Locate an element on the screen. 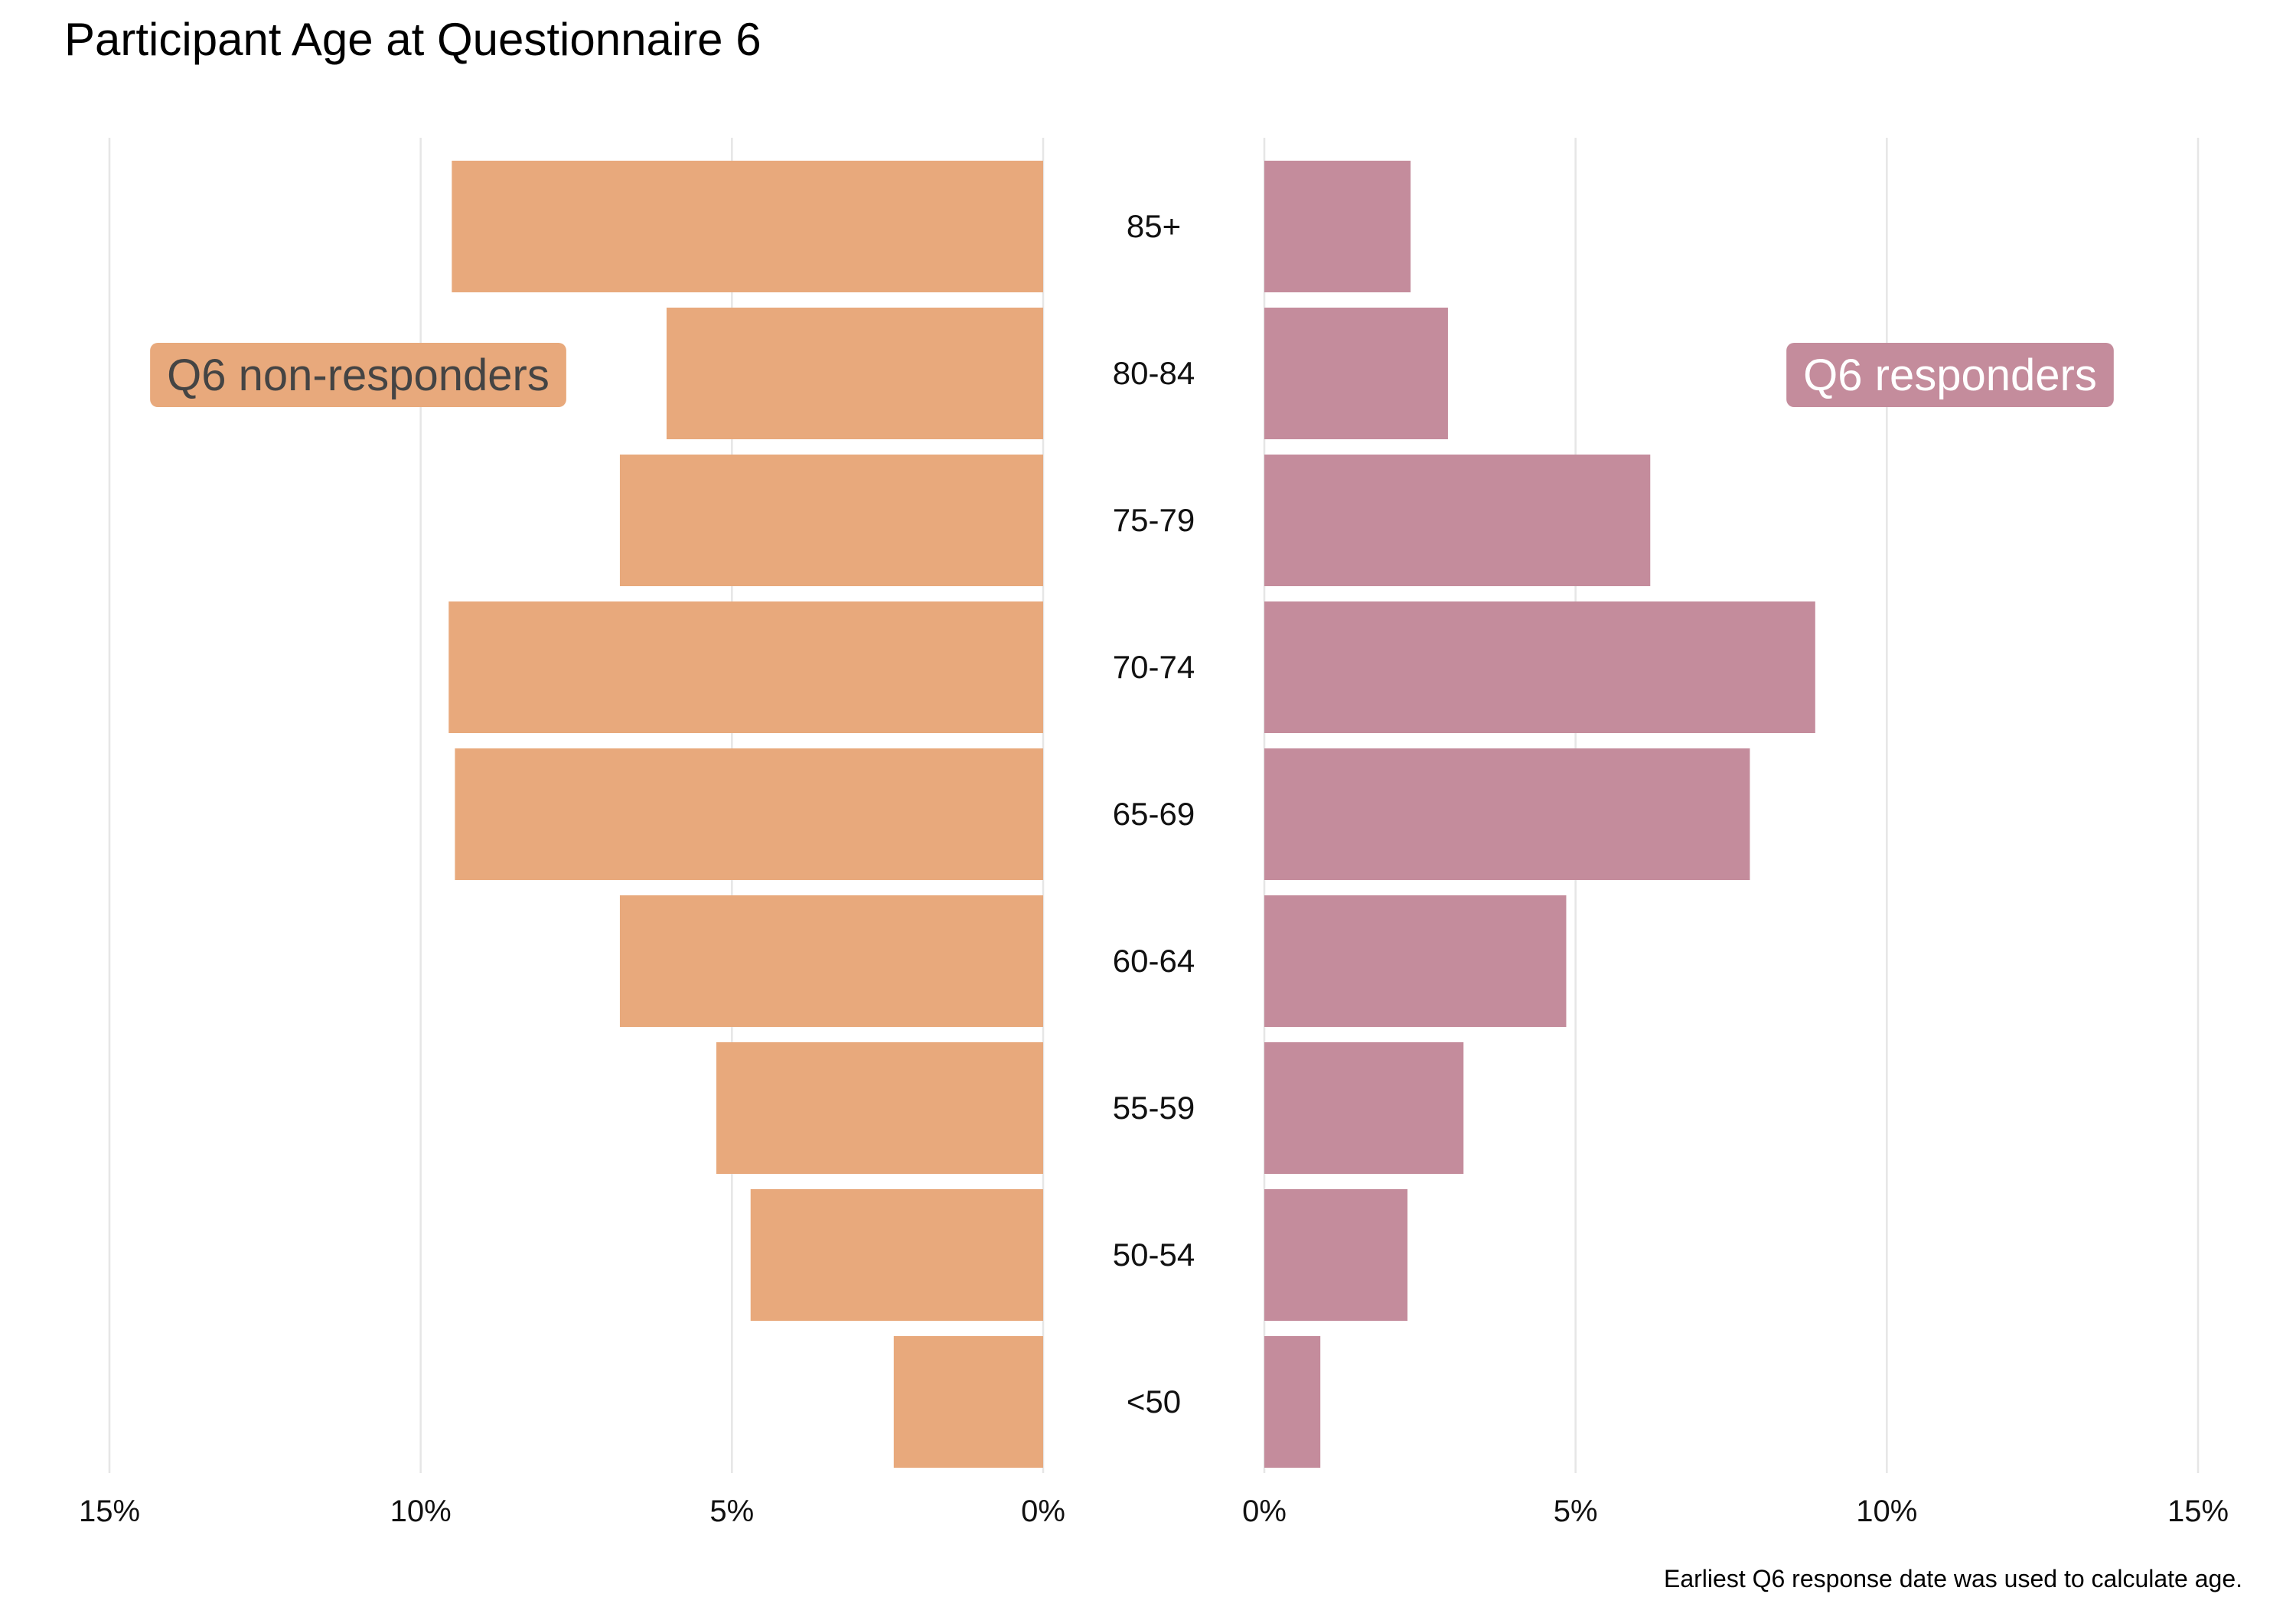  category-label: 80-84 is located at coordinates (1154, 373).